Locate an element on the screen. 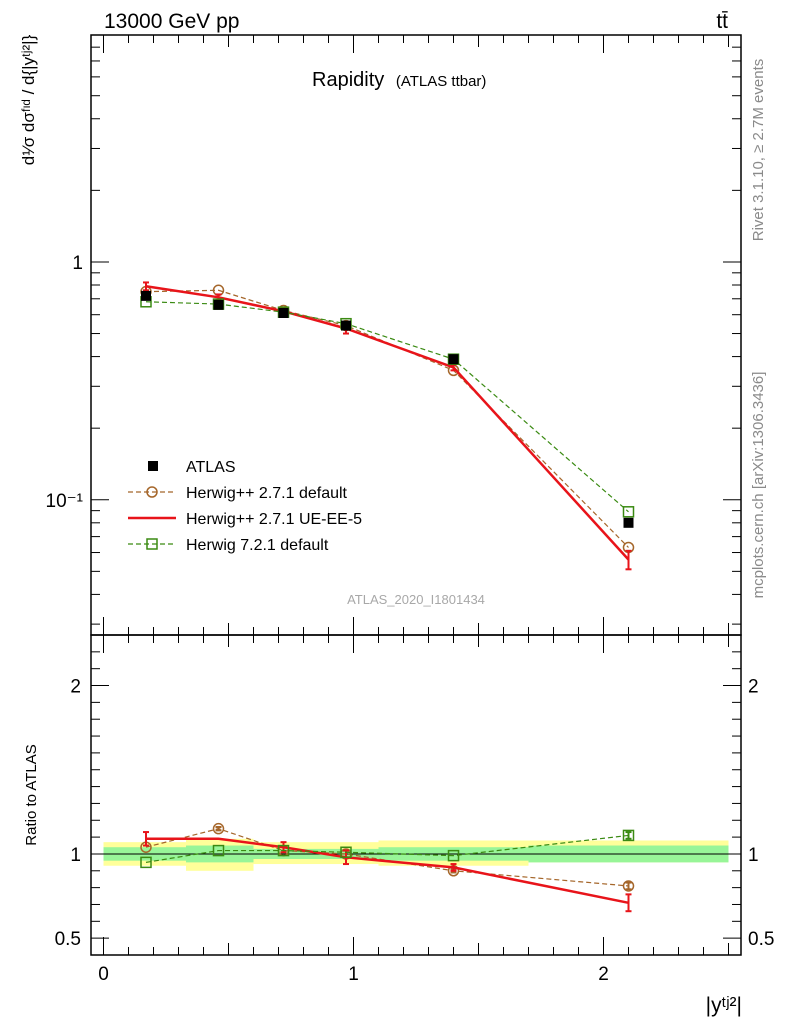 This screenshot has width=786, height=1024. x-tick-label: 2 is located at coordinates (603, 974).